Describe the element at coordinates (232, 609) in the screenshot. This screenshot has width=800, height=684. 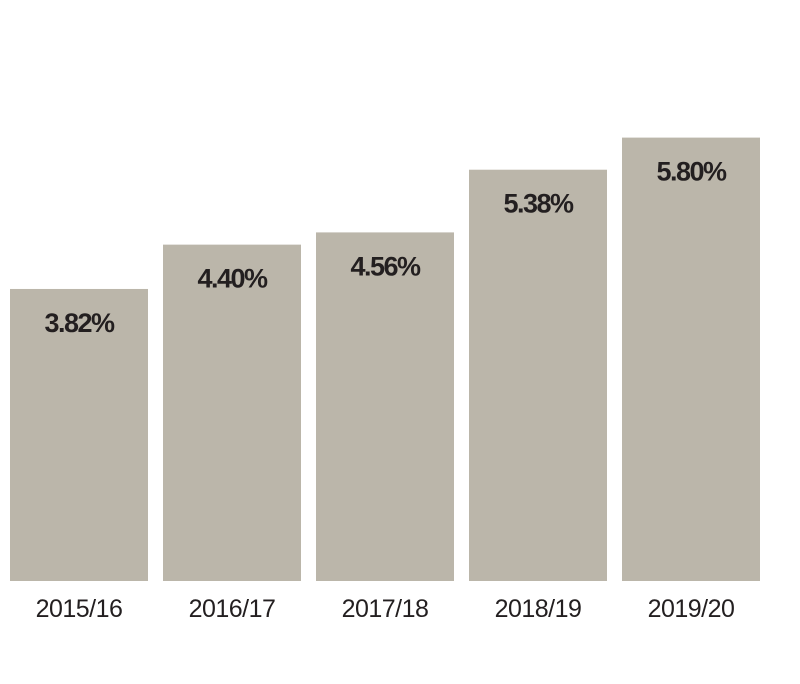
I see `category-tick-label: 2016/17` at that location.